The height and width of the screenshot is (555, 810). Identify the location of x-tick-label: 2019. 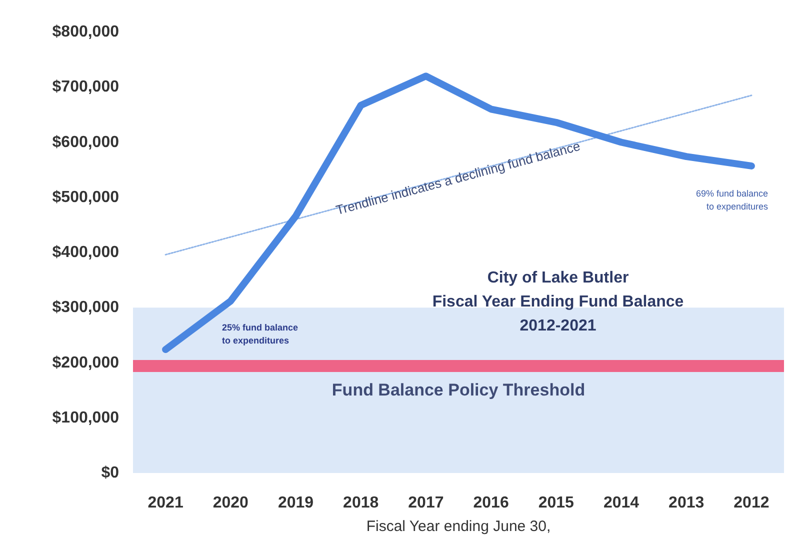
(296, 503).